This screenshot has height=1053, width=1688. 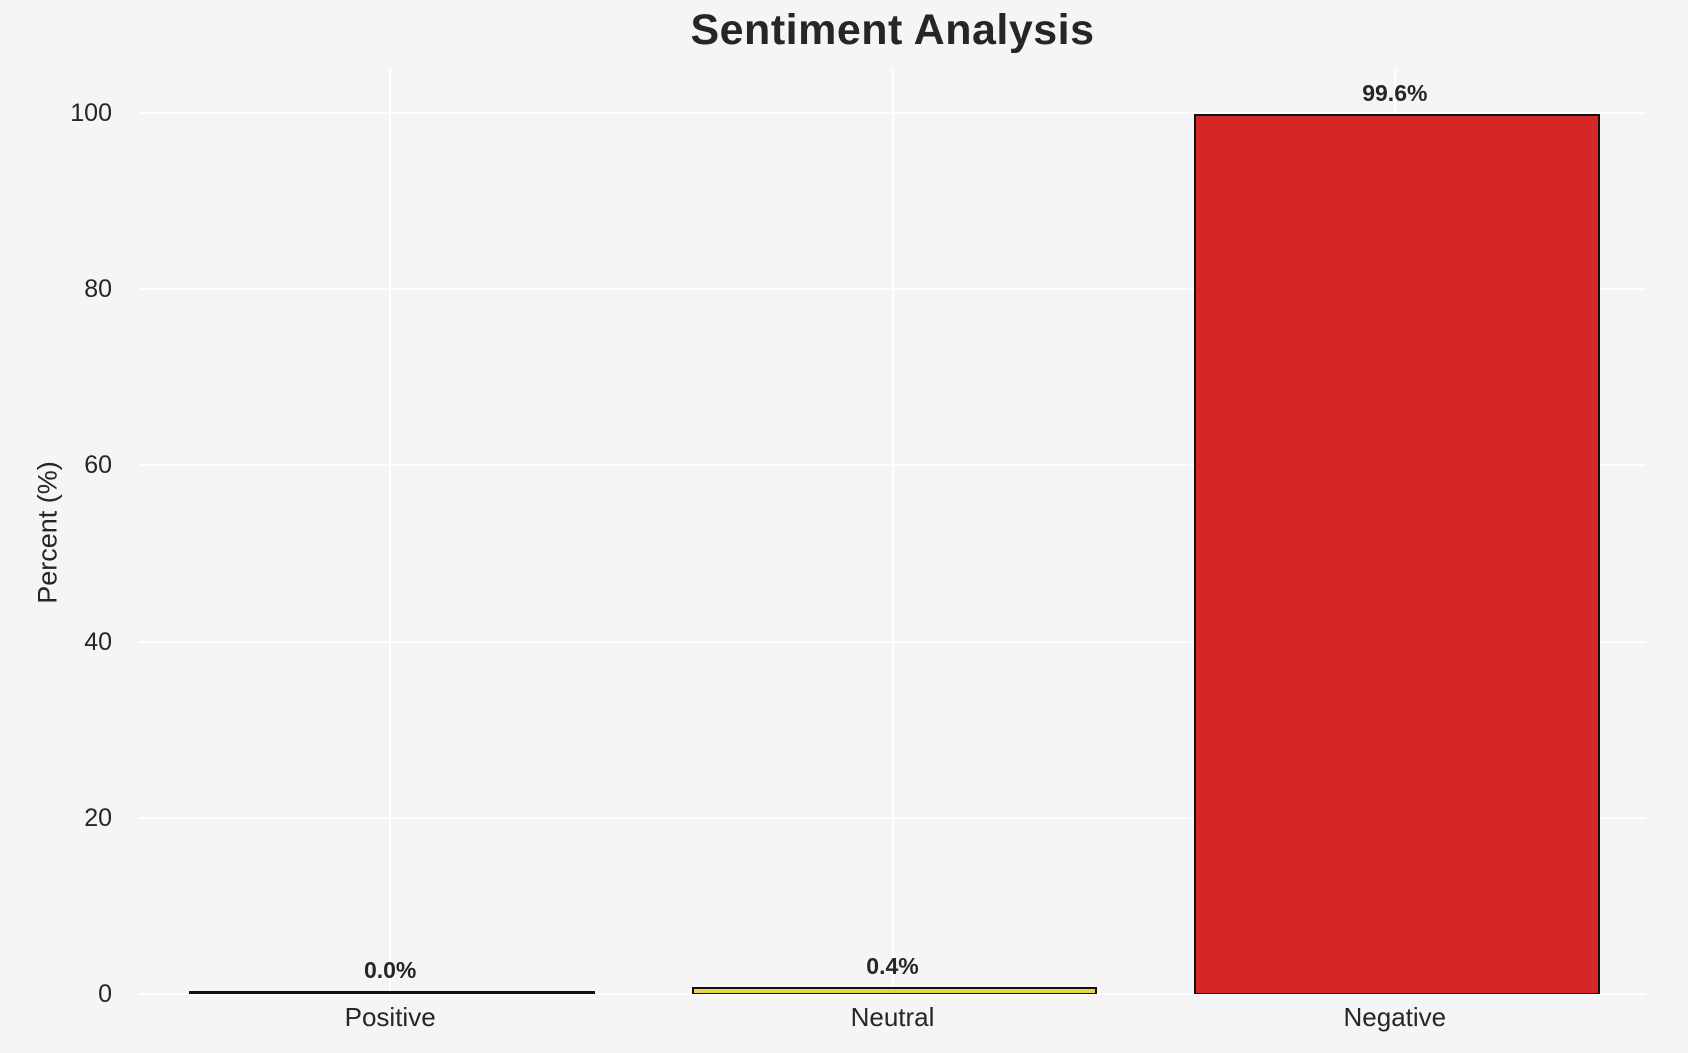 What do you see at coordinates (892, 966) in the screenshot?
I see `value-label-neutral: 0.4%` at bounding box center [892, 966].